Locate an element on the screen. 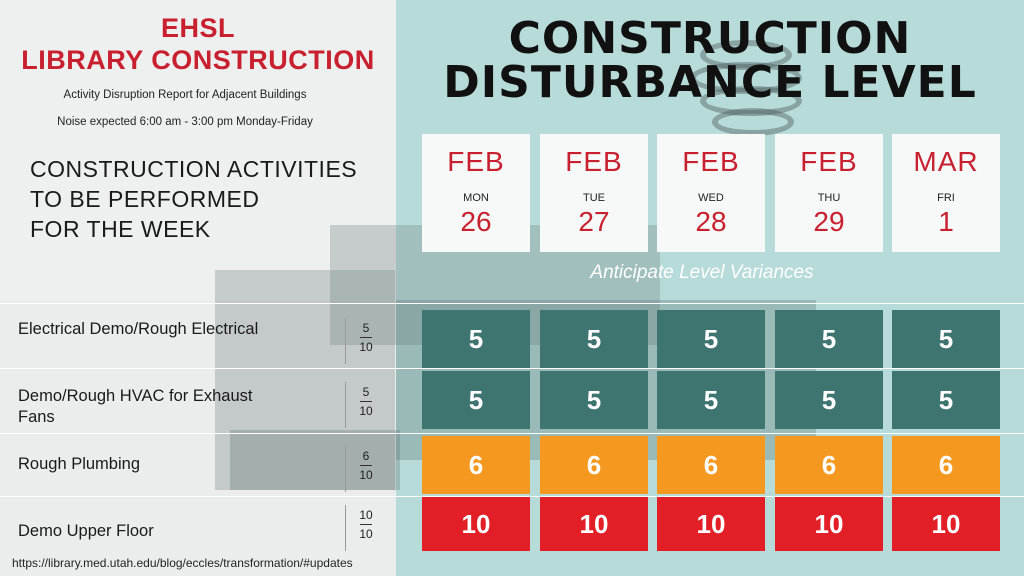 The width and height of the screenshot is (1024, 576). week-heading-line: CONSTRUCTION ACTIVITIES is located at coordinates (194, 169).